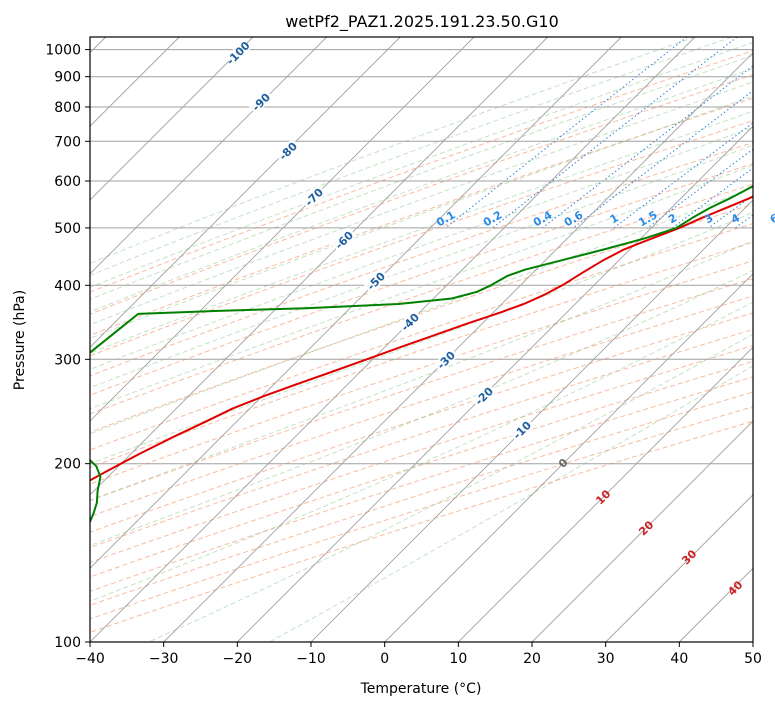 Image resolution: width=775 pixels, height=712 pixels. Describe the element at coordinates (63, 51) in the screenshot. I see `y-tick-label: 1000` at that location.